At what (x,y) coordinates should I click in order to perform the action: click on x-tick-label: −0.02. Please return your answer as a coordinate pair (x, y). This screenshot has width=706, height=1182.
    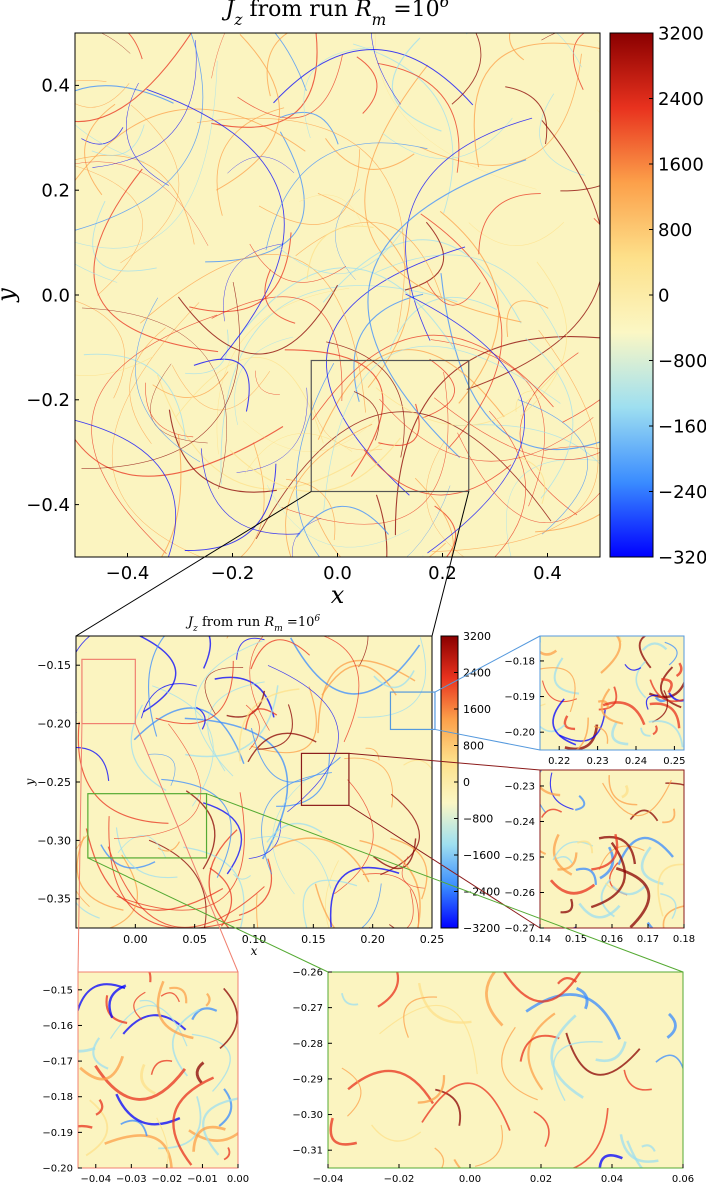
    Looking at the image, I should click on (399, 1178).